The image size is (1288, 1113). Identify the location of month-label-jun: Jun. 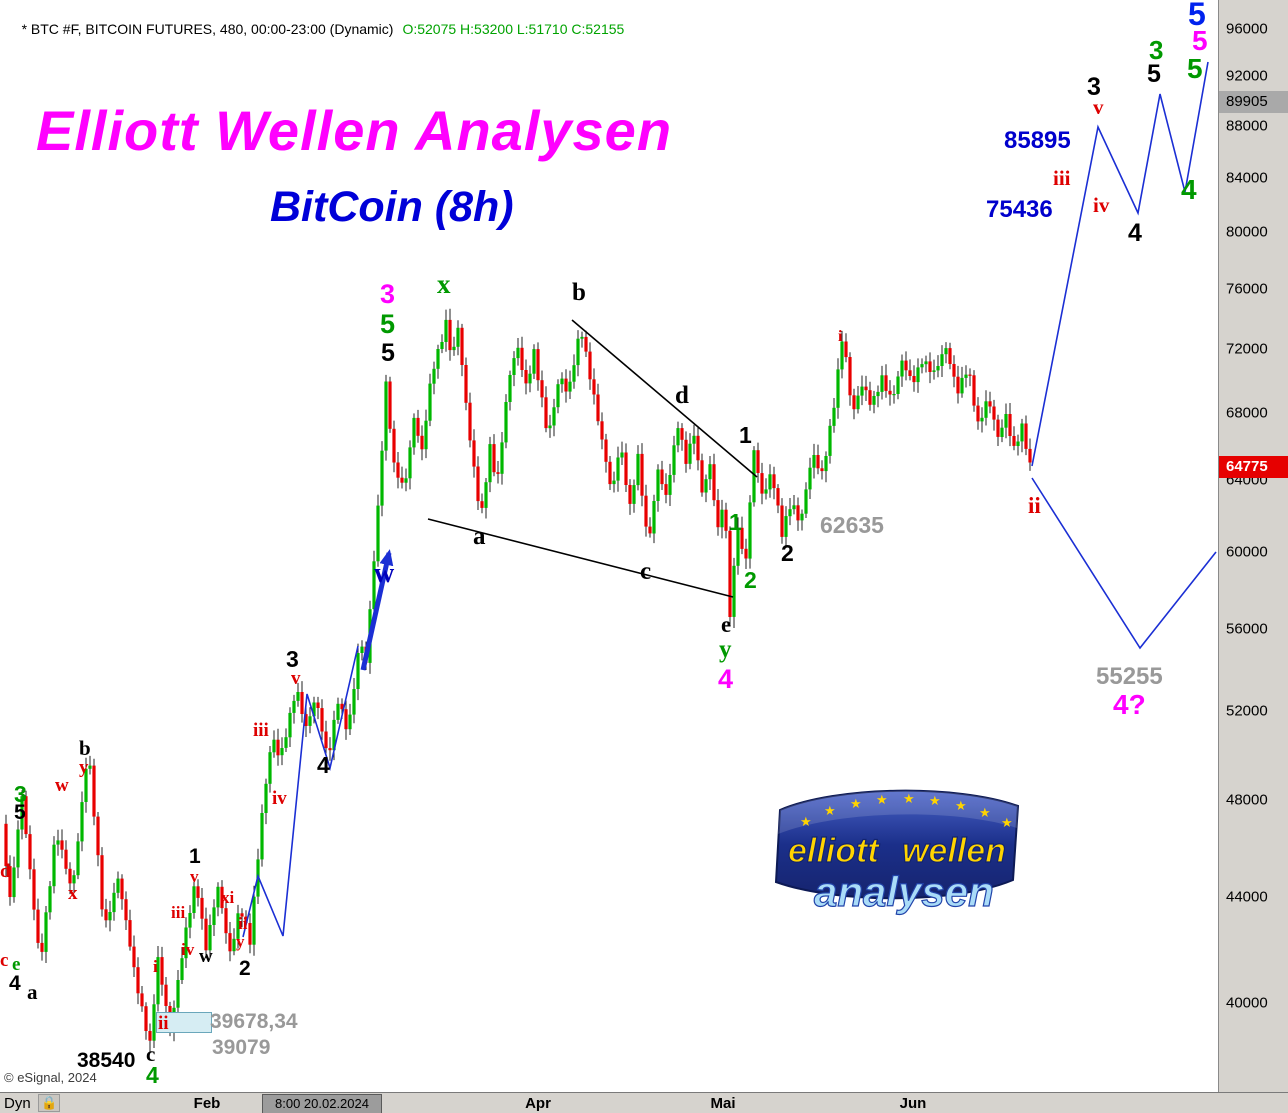
(913, 1103).